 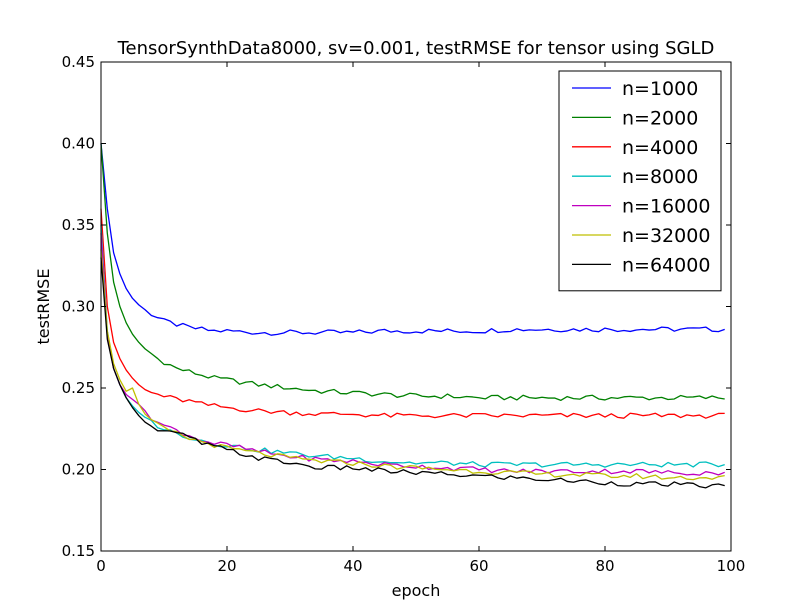 I want to click on legend-label: n=4000, so click(x=660, y=148).